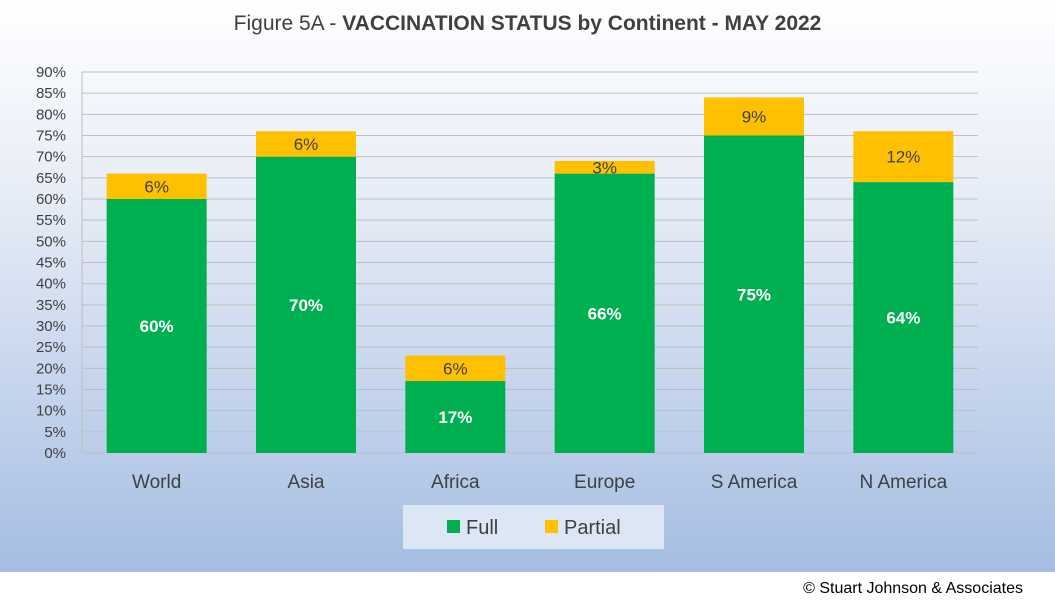  What do you see at coordinates (51, 199) in the screenshot?
I see `y-tick-label: 60%` at bounding box center [51, 199].